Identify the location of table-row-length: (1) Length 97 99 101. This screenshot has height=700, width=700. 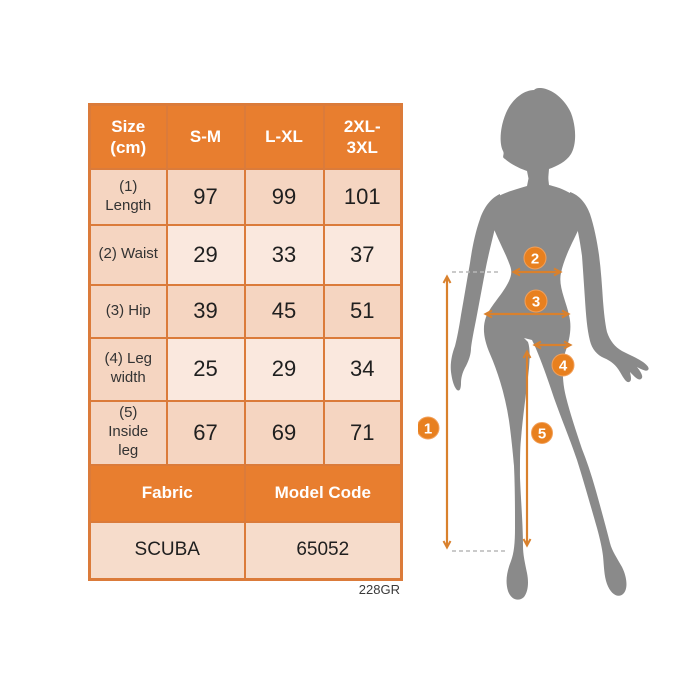
(245, 196).